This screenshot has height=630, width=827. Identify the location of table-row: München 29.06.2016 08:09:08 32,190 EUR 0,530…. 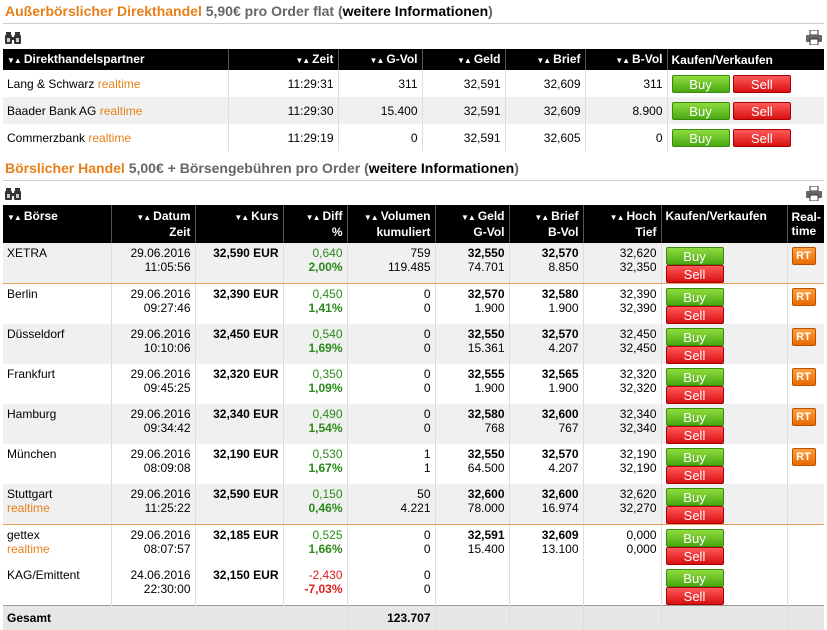
(413, 464).